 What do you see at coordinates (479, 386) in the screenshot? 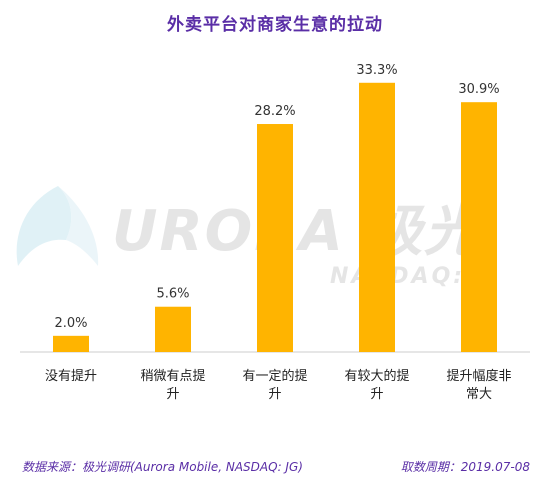
I see `category-label-5: 提升幅度非 常大` at bounding box center [479, 386].